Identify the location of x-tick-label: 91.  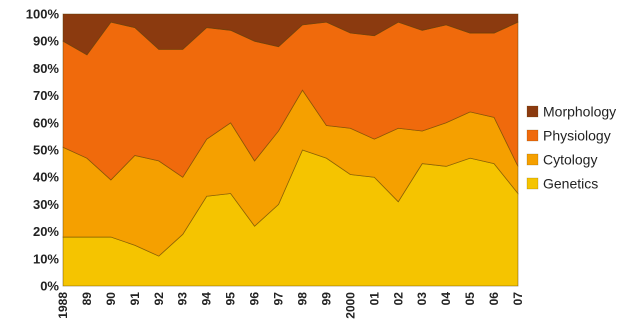
(135, 299).